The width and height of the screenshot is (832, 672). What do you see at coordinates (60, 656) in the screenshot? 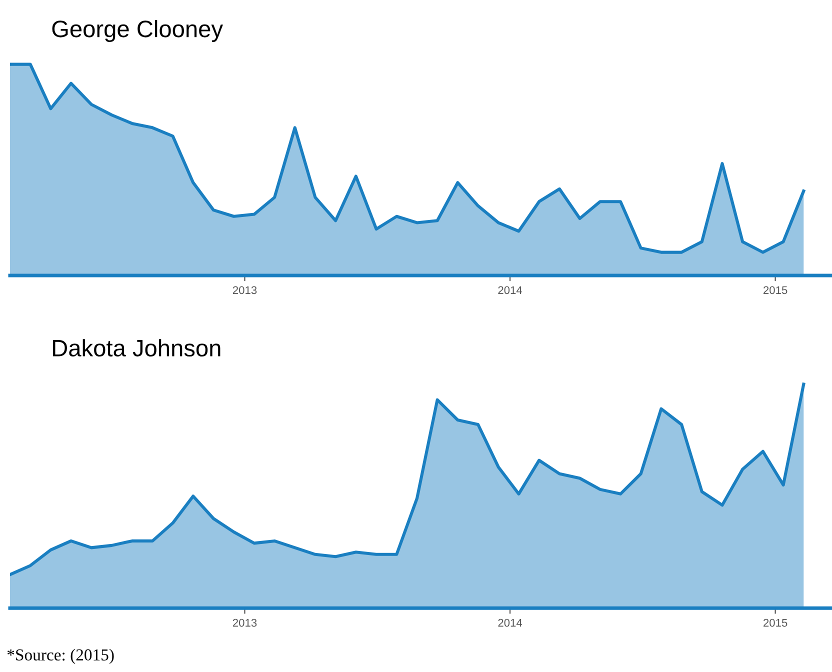
I see `text: *Source: (2015)` at bounding box center [60, 656].